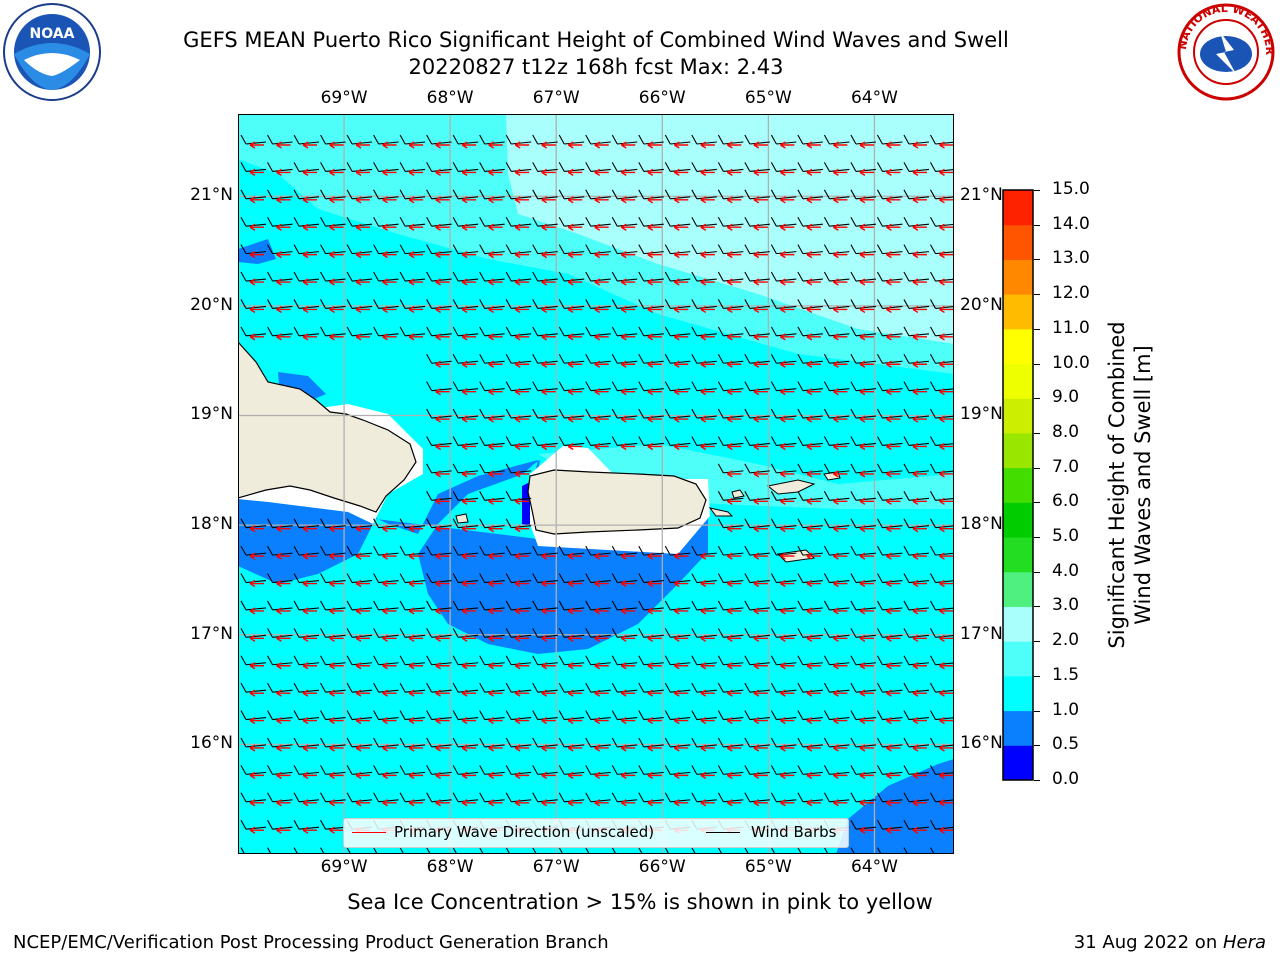  Describe the element at coordinates (1148, 942) in the screenshot. I see `footer-date: 31 Aug 2022 on` at that location.